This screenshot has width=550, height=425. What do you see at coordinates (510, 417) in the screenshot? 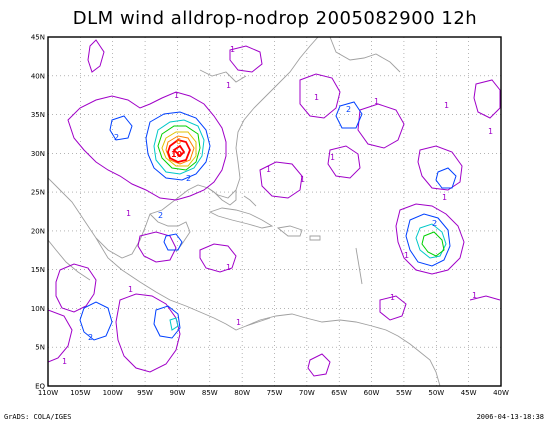
I see `footer-timestamp: 2006-04-13-18:38` at bounding box center [510, 417].